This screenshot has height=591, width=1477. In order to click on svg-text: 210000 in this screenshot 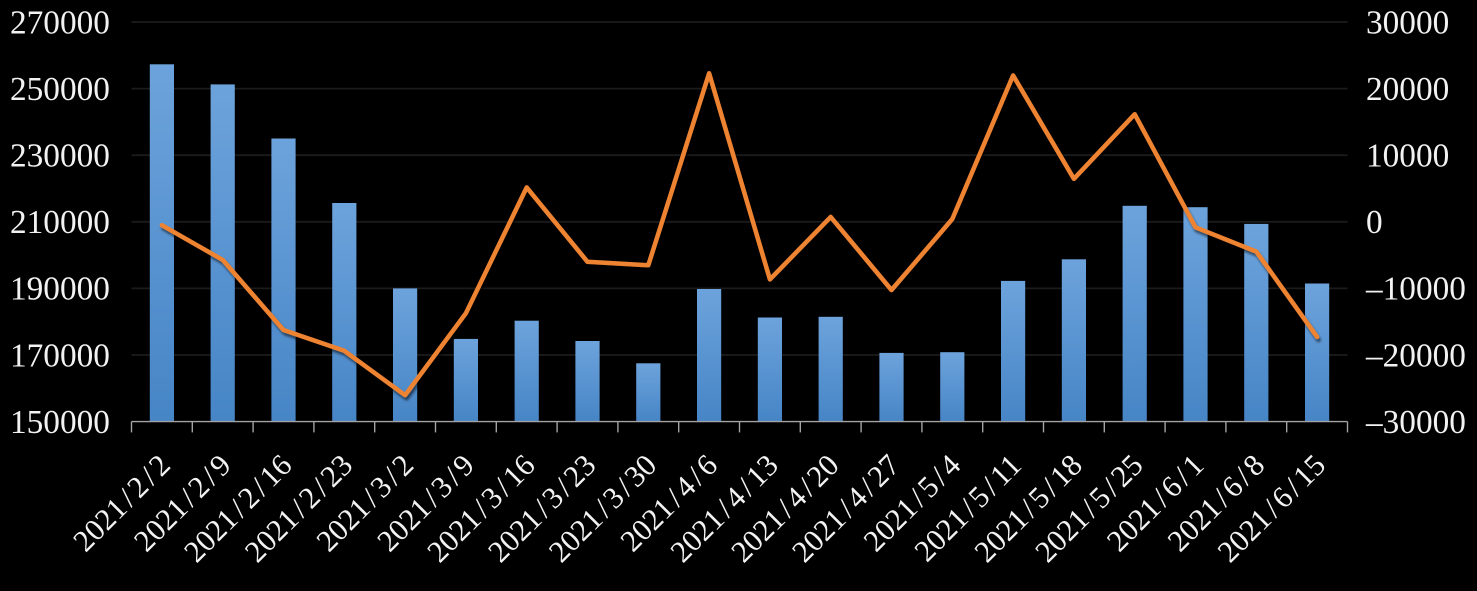, I will do `click(60, 222)`.